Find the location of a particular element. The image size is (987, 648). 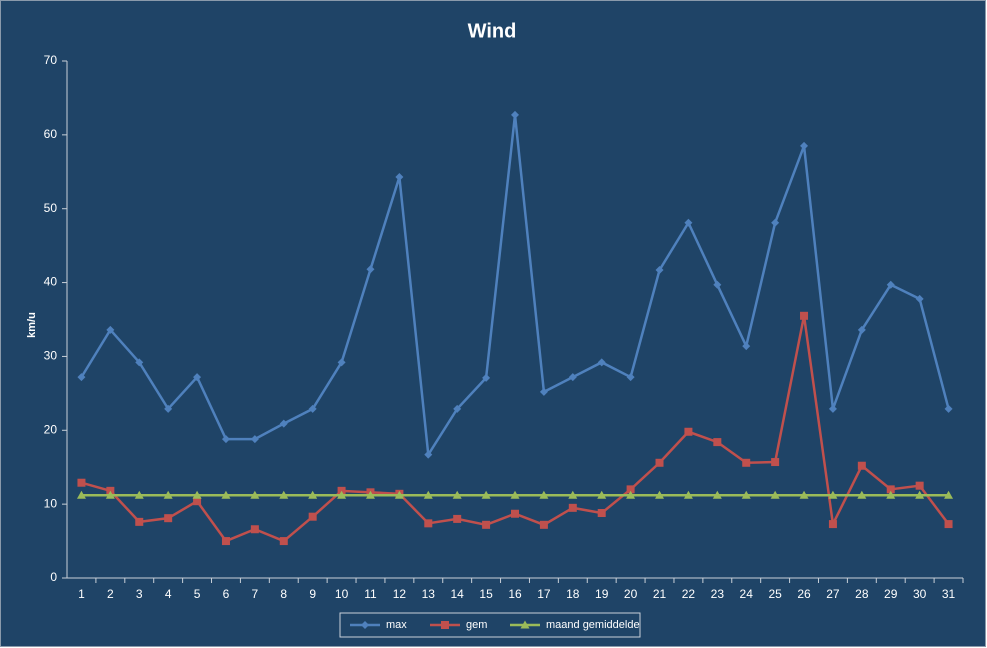

legend-label: max is located at coordinates (396, 625).